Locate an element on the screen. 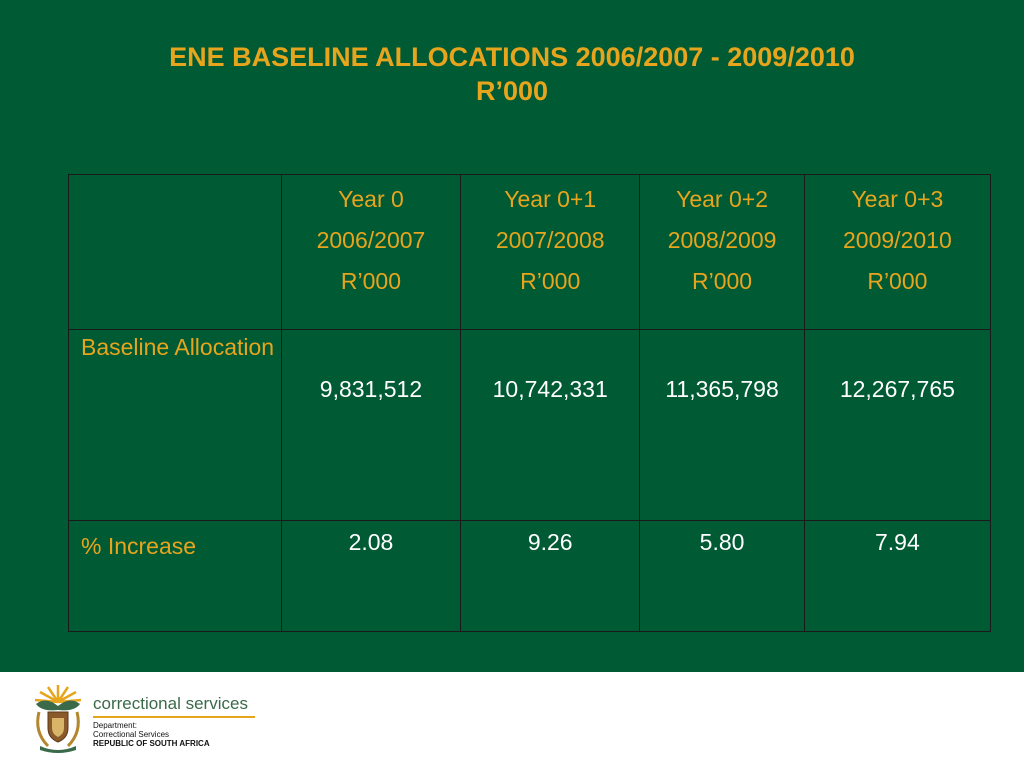 Image resolution: width=1024 pixels, height=768 pixels. coat-of-arms-icon is located at coordinates (58, 719).